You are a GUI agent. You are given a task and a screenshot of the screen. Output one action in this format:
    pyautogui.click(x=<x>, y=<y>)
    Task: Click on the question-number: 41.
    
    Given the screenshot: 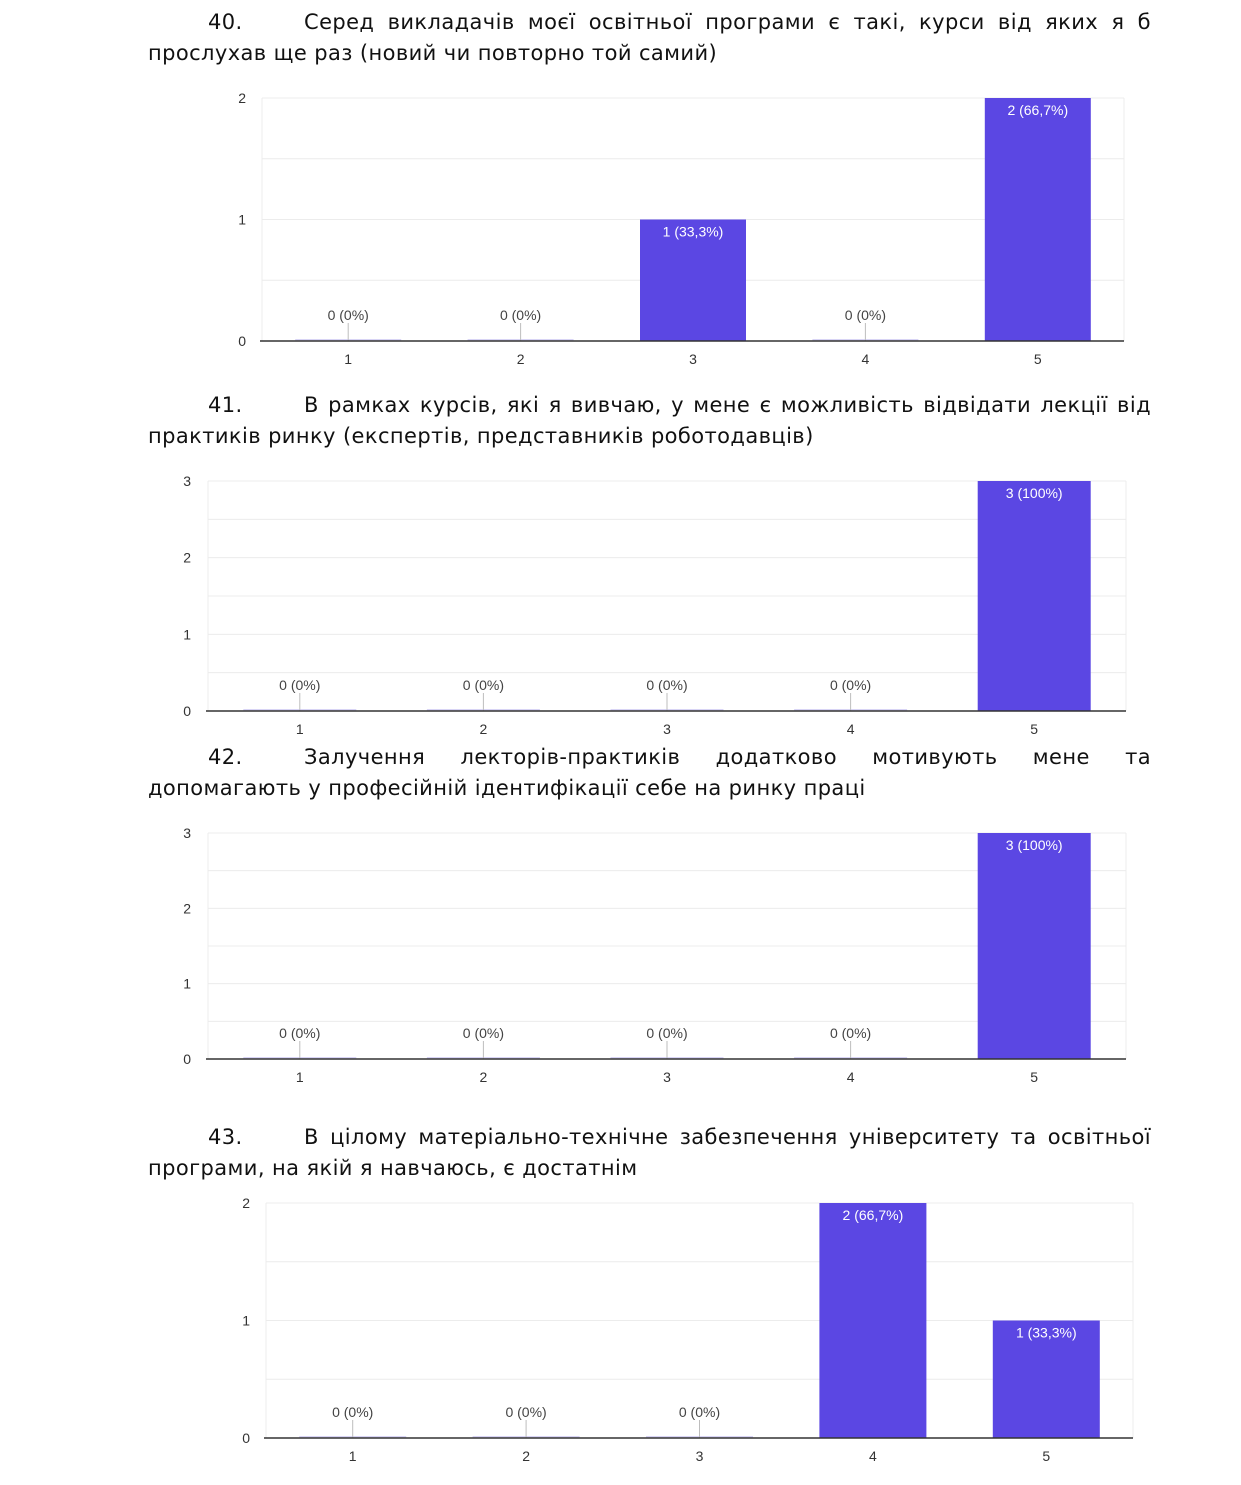 What is the action you would take?
    pyautogui.click(x=225, y=405)
    